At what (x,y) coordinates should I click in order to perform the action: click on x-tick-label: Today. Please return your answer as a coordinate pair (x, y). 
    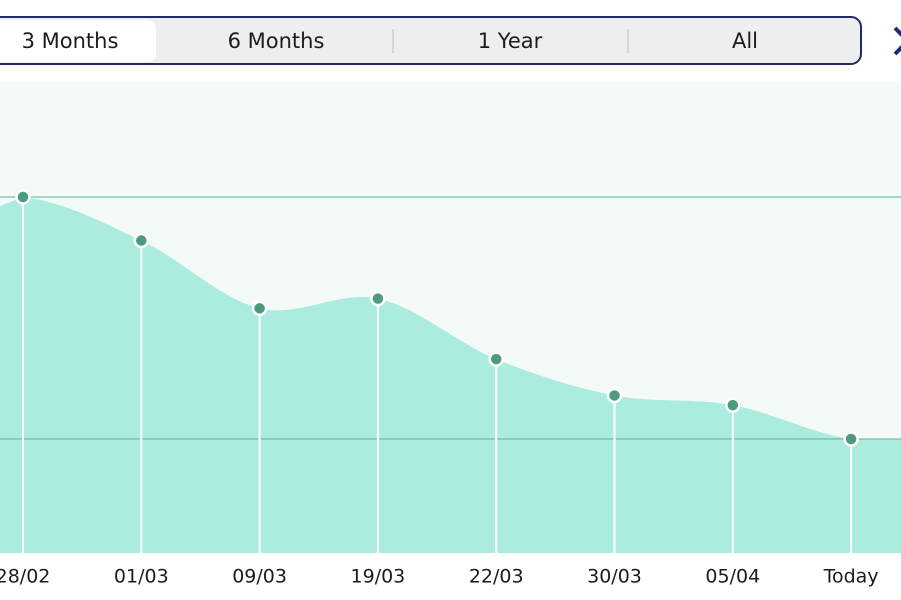
    Looking at the image, I should click on (851, 577).